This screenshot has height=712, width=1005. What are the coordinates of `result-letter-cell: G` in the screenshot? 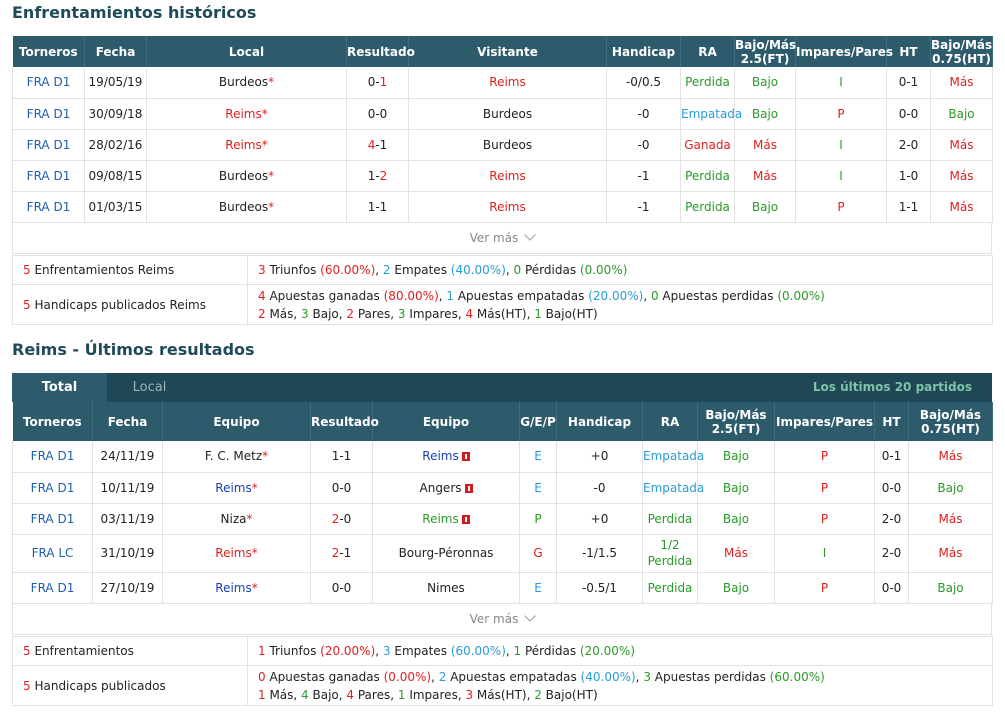 It's located at (538, 553).